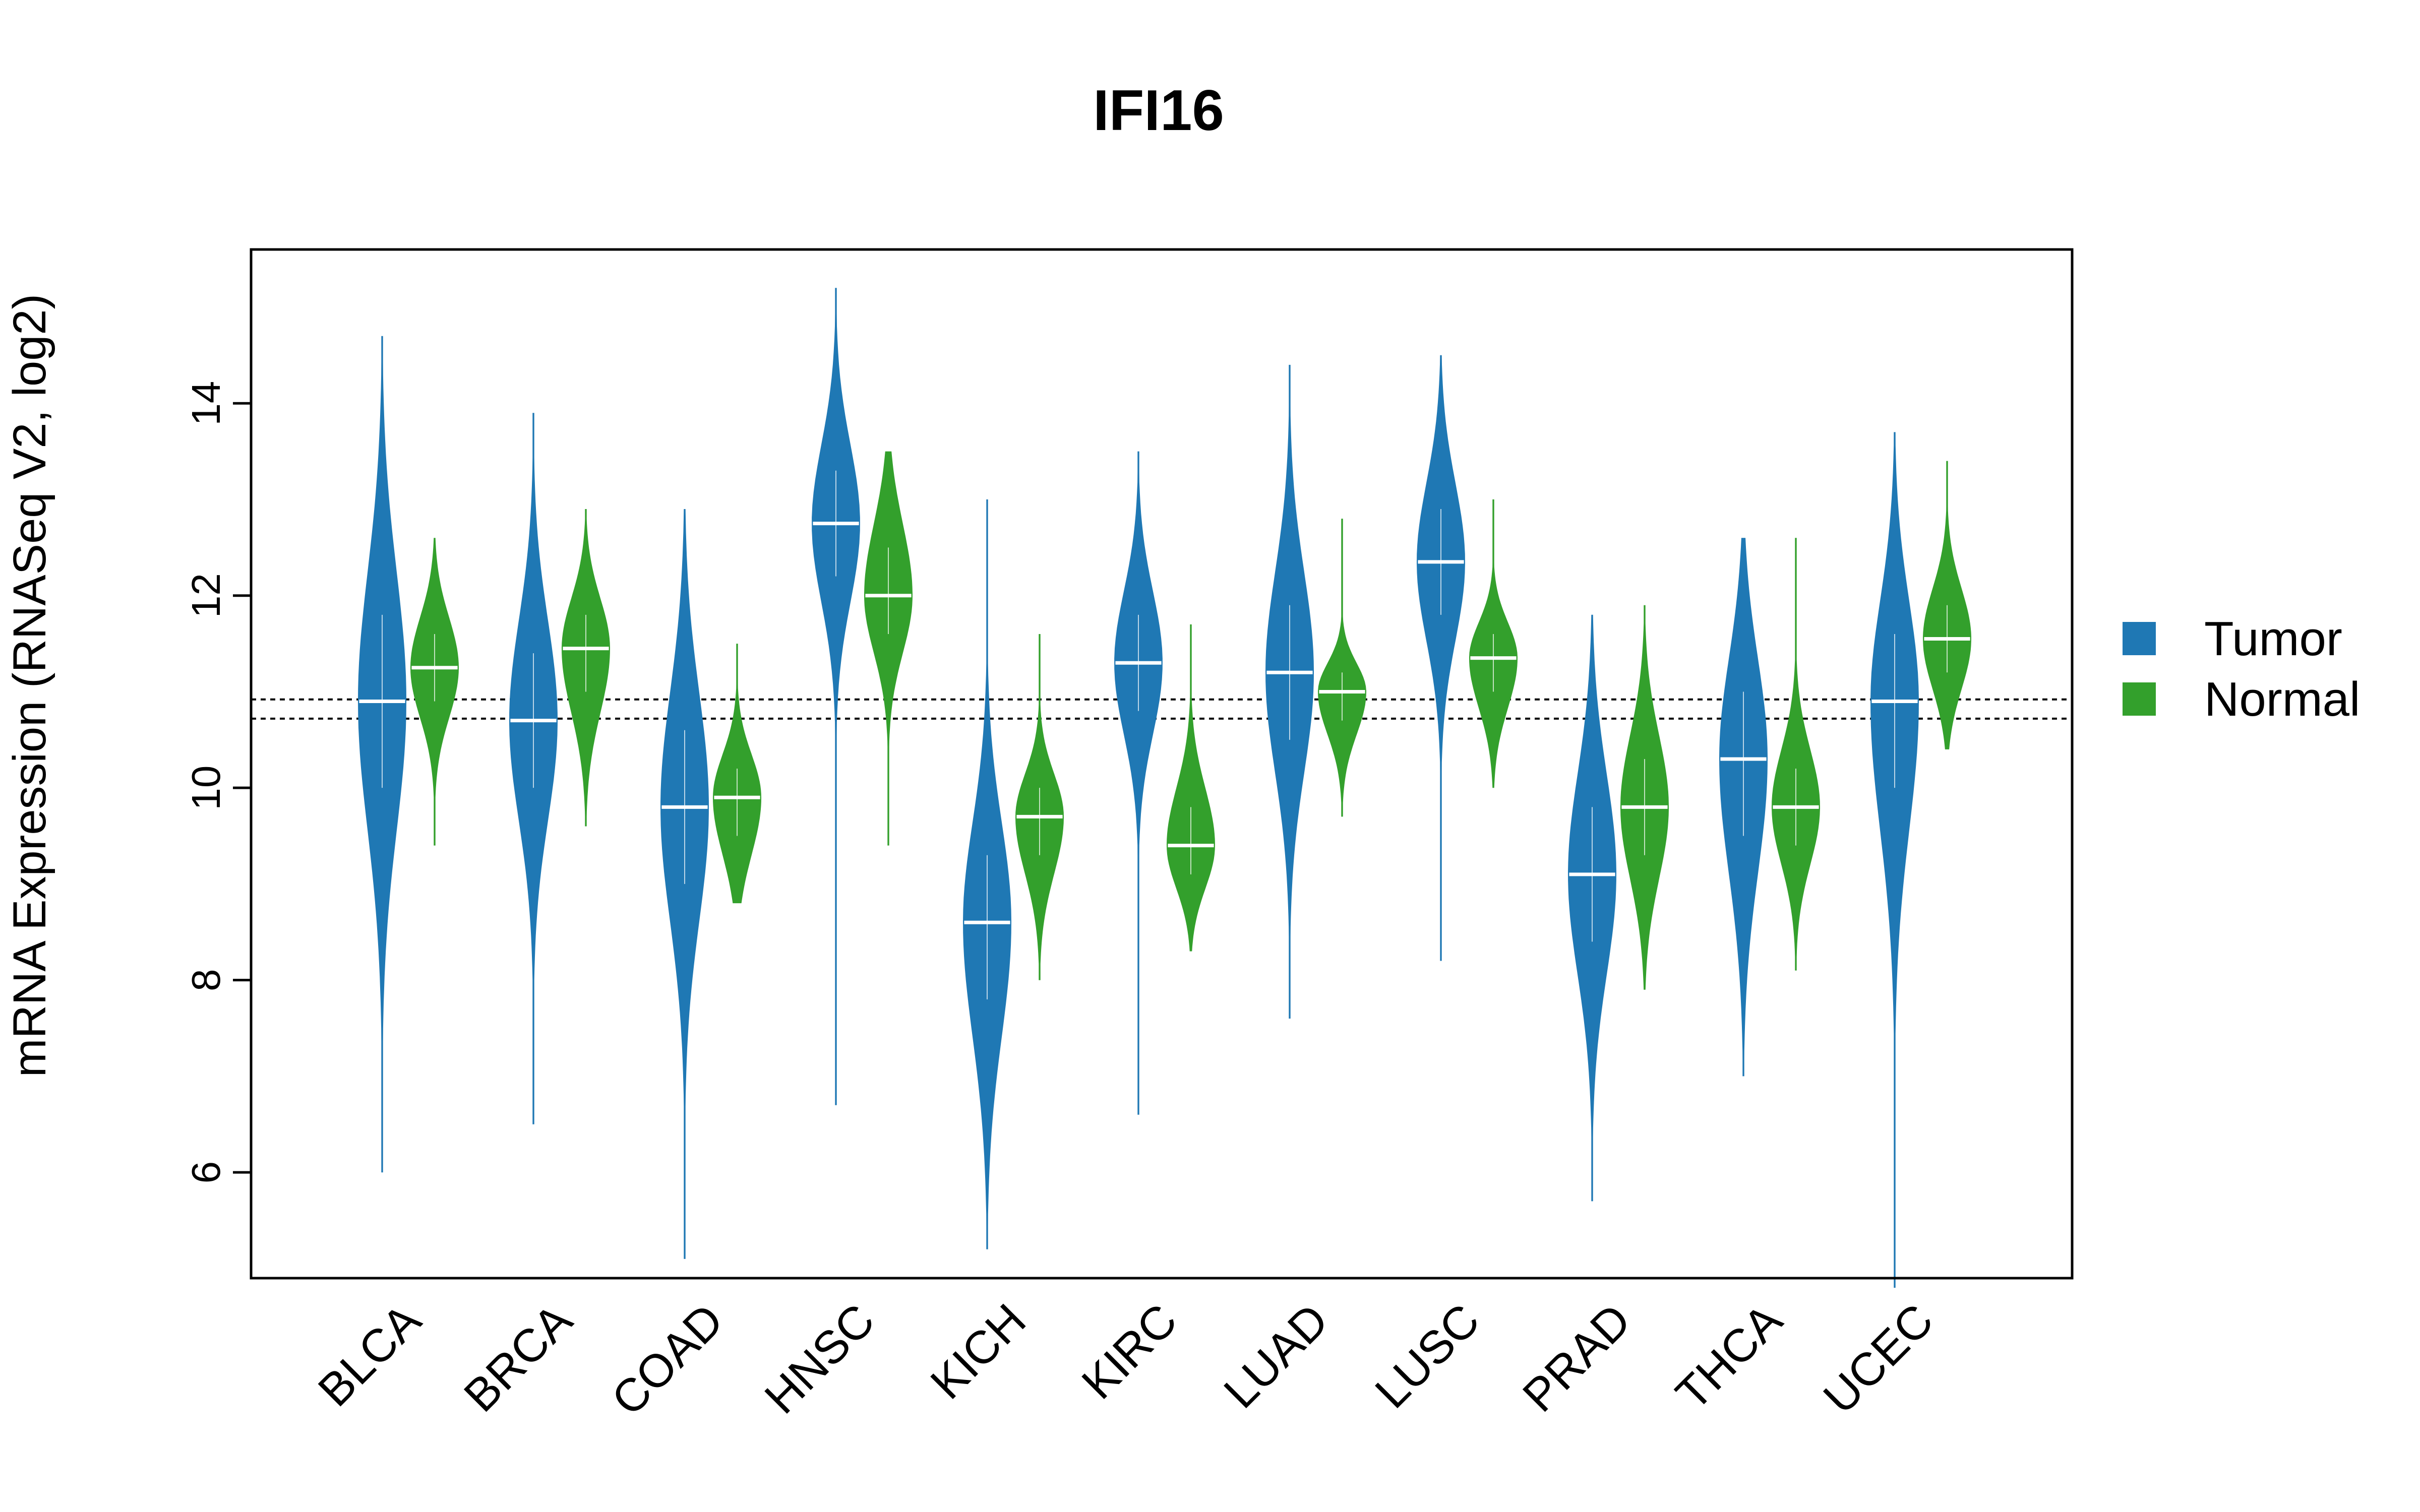  Describe the element at coordinates (1592, 908) in the screenshot. I see `violin-tumor-prad` at that location.